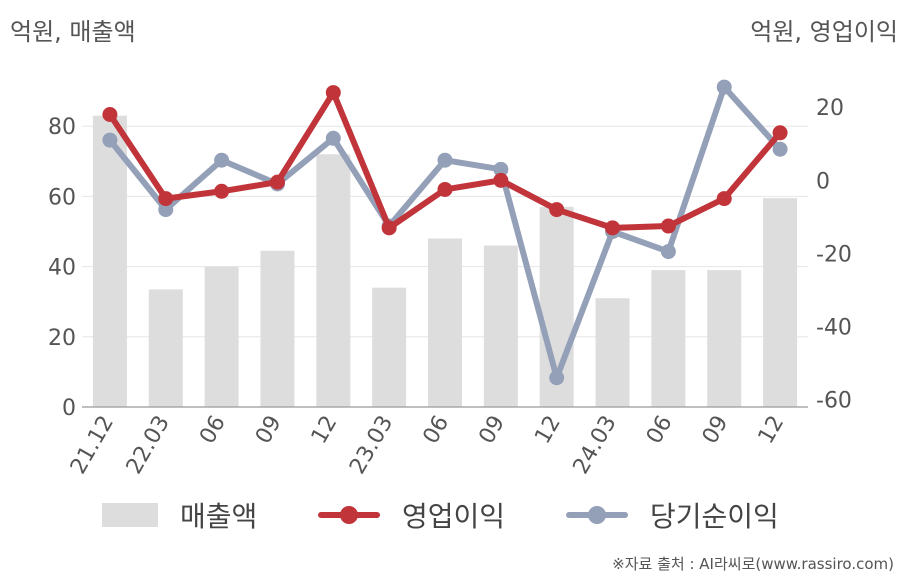 The width and height of the screenshot is (908, 580). I want to click on left-tick-label: 20, so click(62, 338).